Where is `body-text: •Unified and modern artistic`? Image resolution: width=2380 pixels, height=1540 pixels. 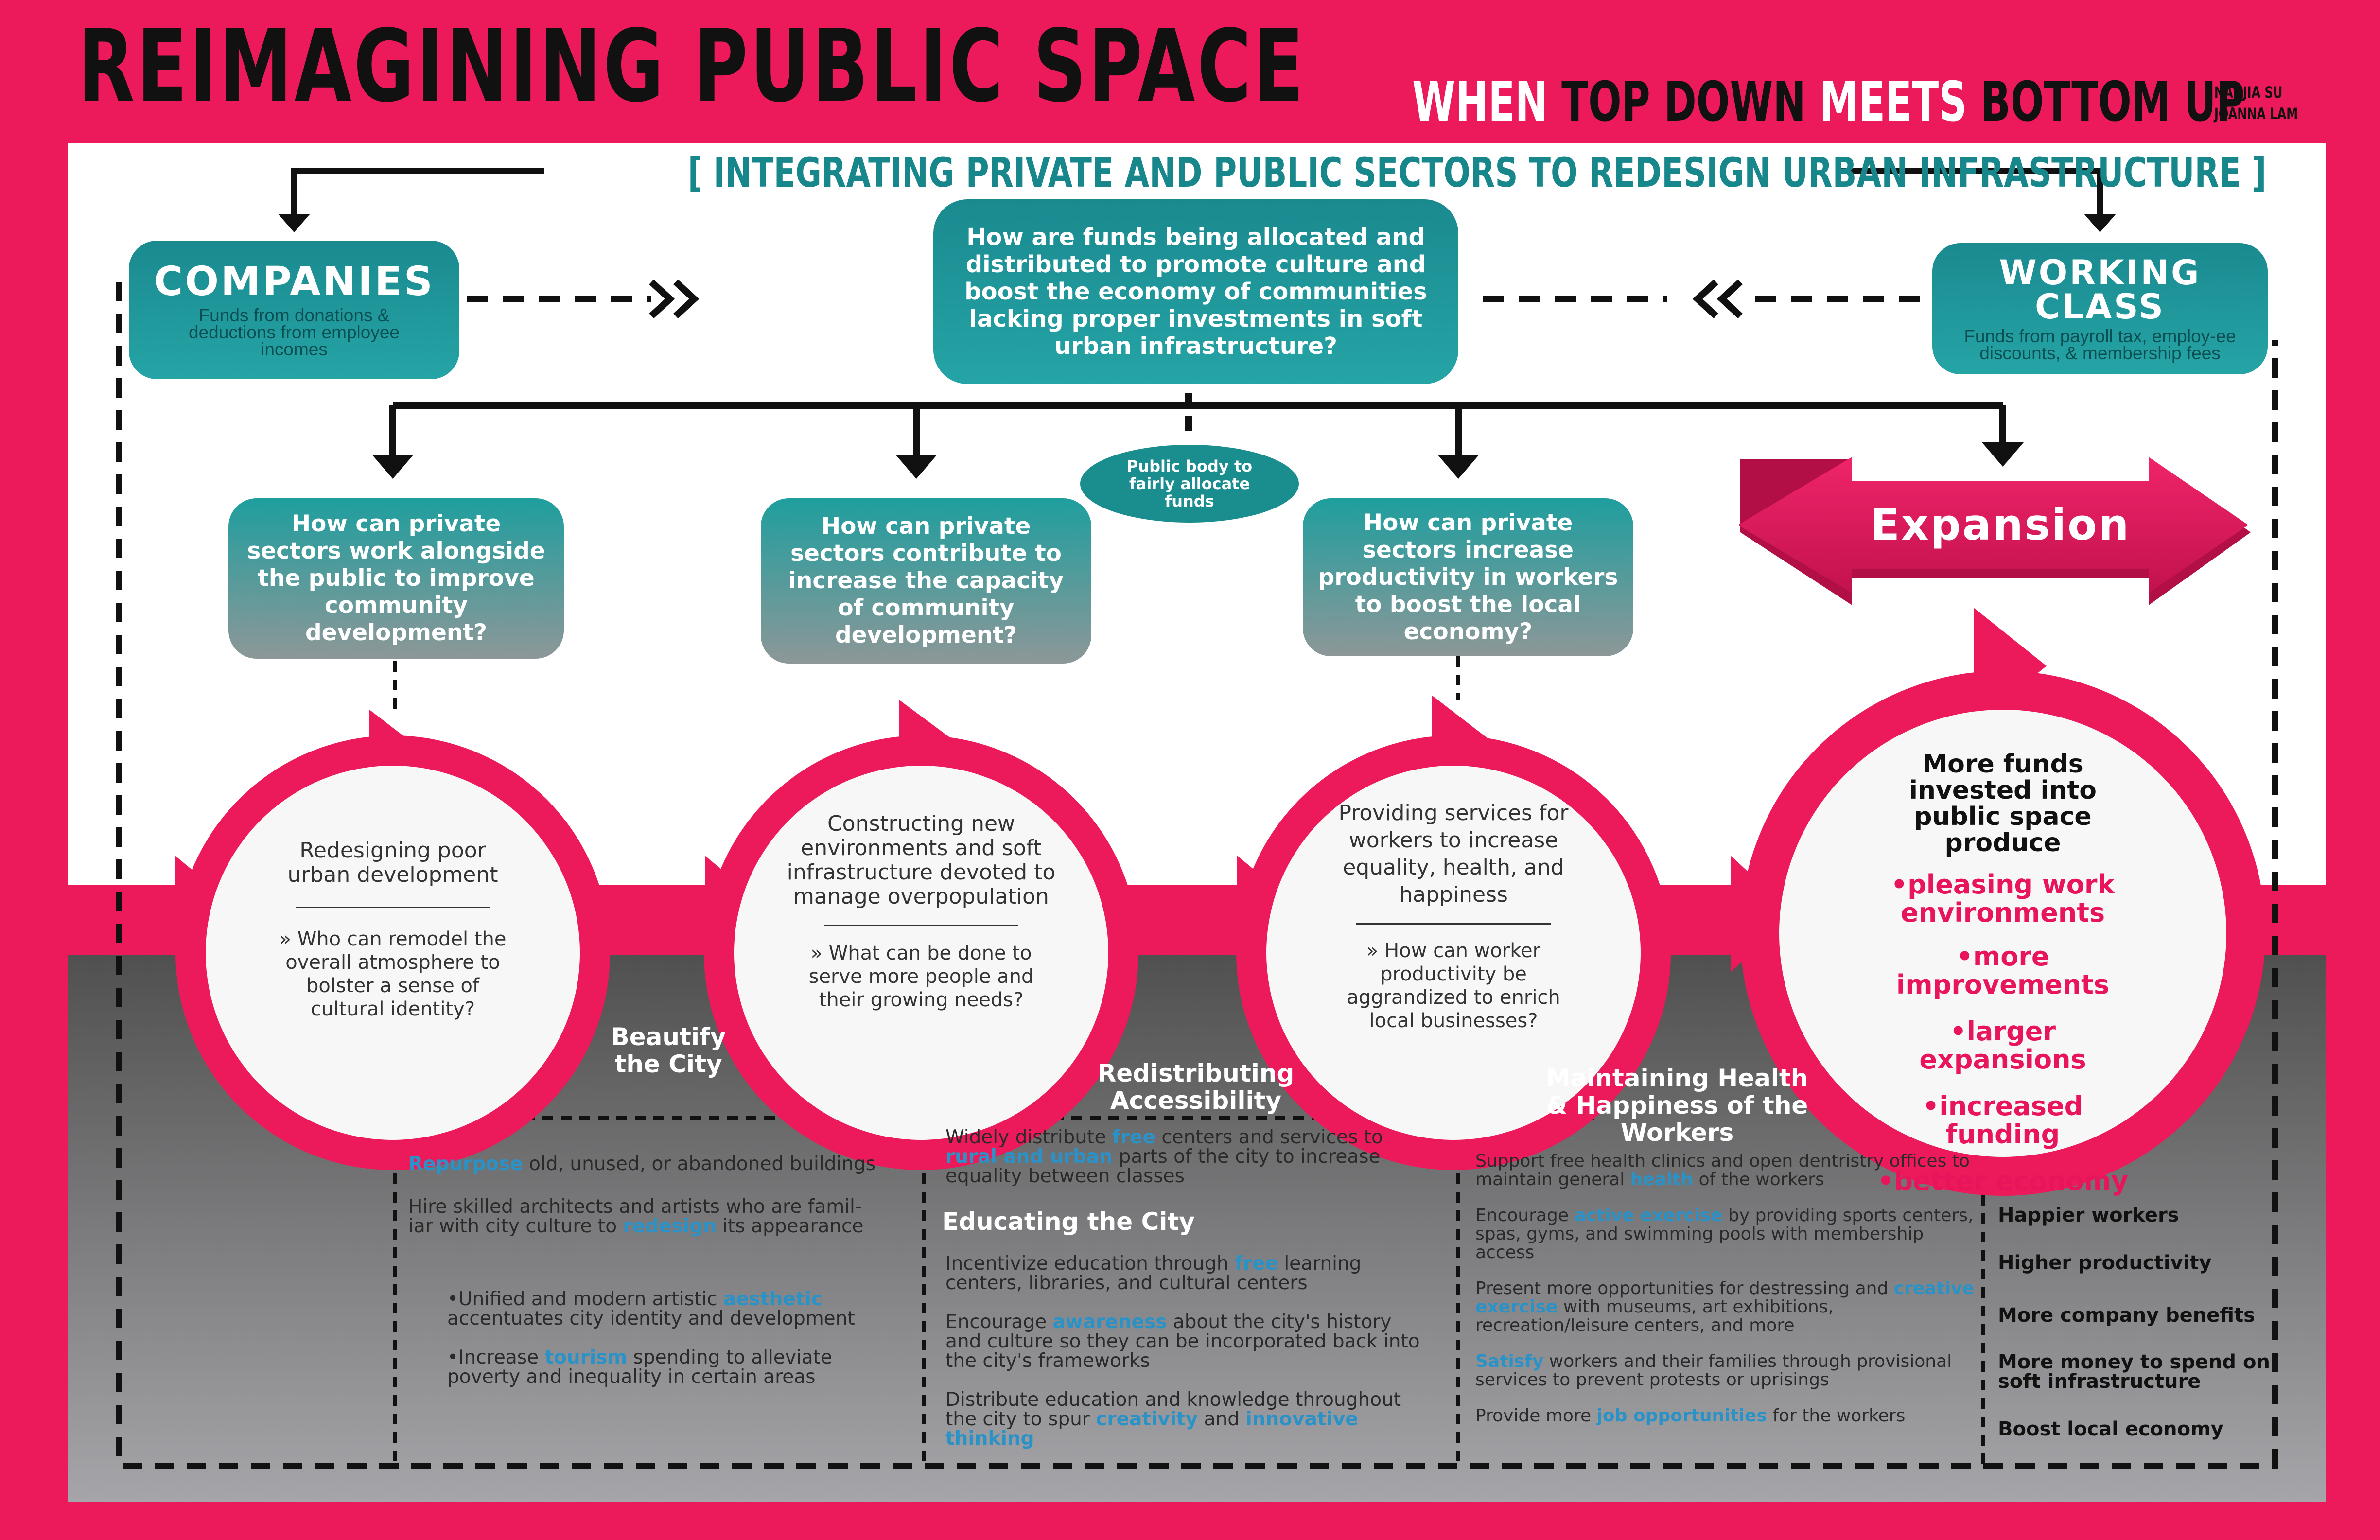 body-text: •Unified and modern artistic is located at coordinates (585, 1299).